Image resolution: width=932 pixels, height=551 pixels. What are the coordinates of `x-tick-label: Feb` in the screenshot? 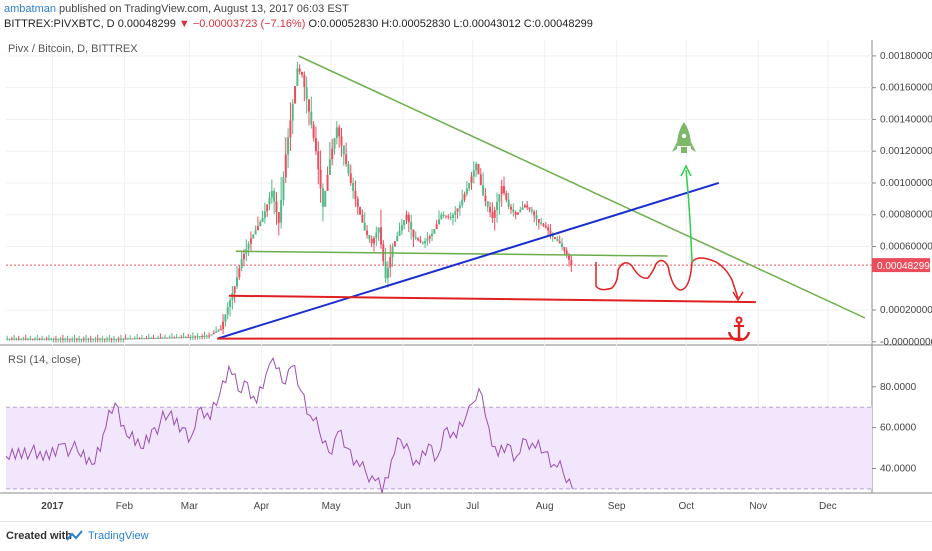 It's located at (125, 506).